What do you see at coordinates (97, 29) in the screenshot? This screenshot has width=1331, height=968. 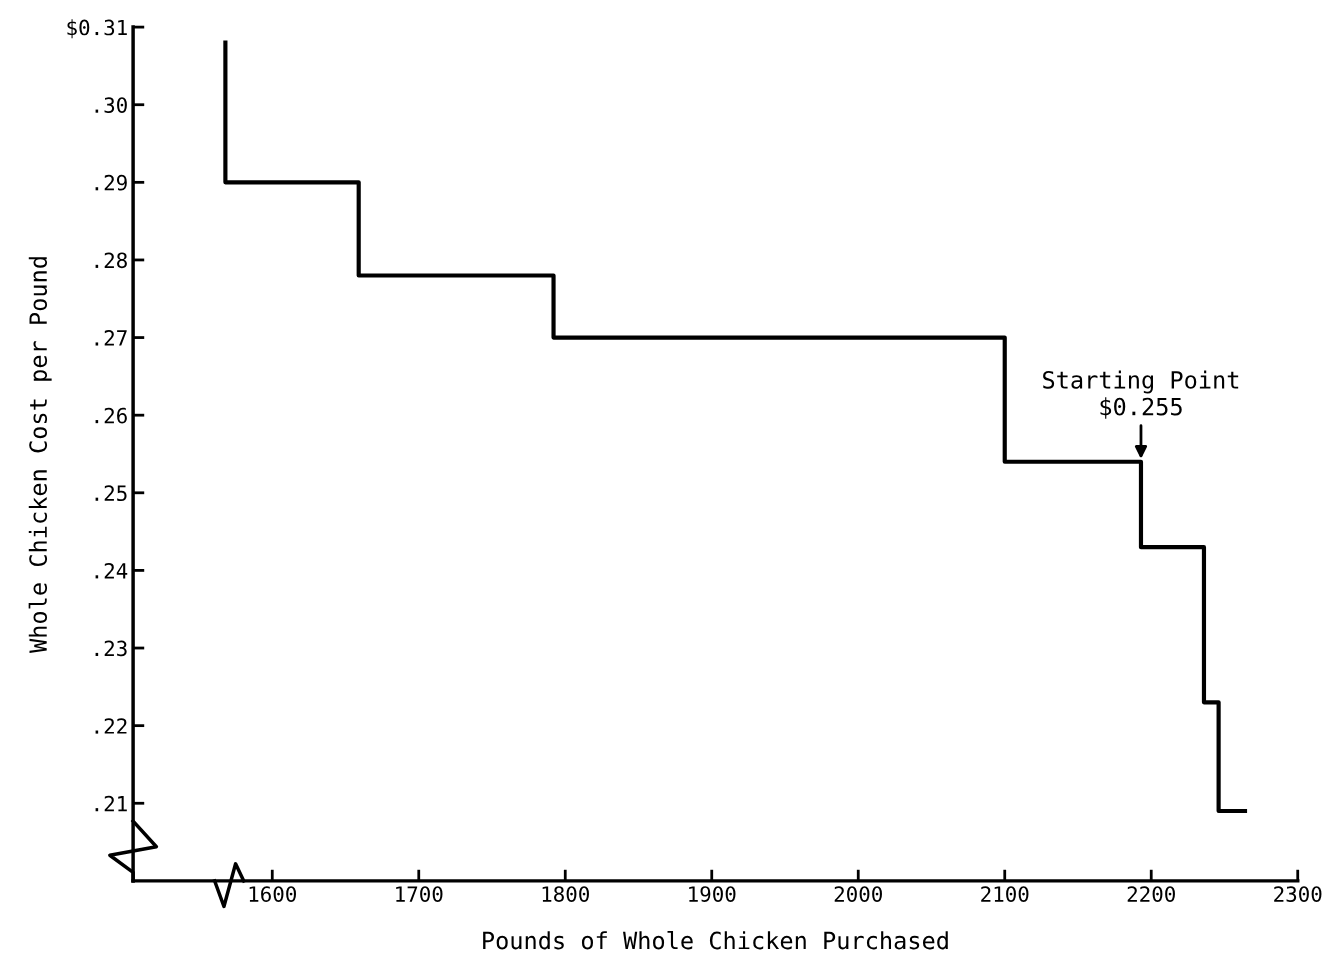 I see `y-tick-label: $0.31` at bounding box center [97, 29].